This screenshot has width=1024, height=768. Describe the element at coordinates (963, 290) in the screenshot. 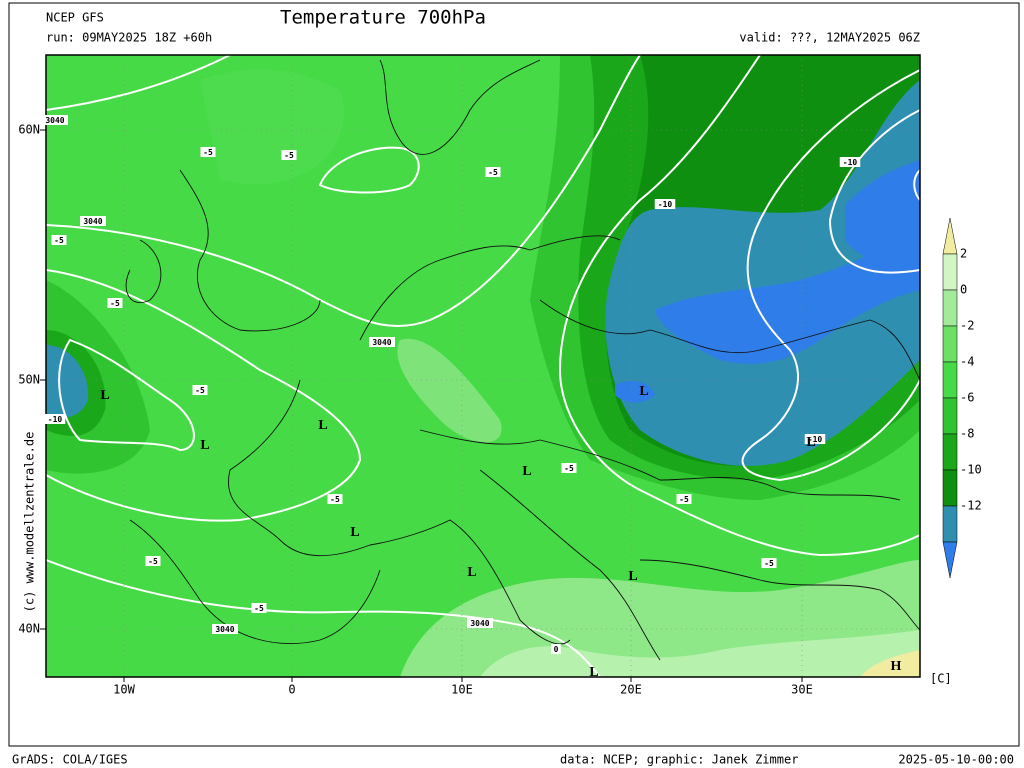

I see `colorbar-label: 0` at that location.